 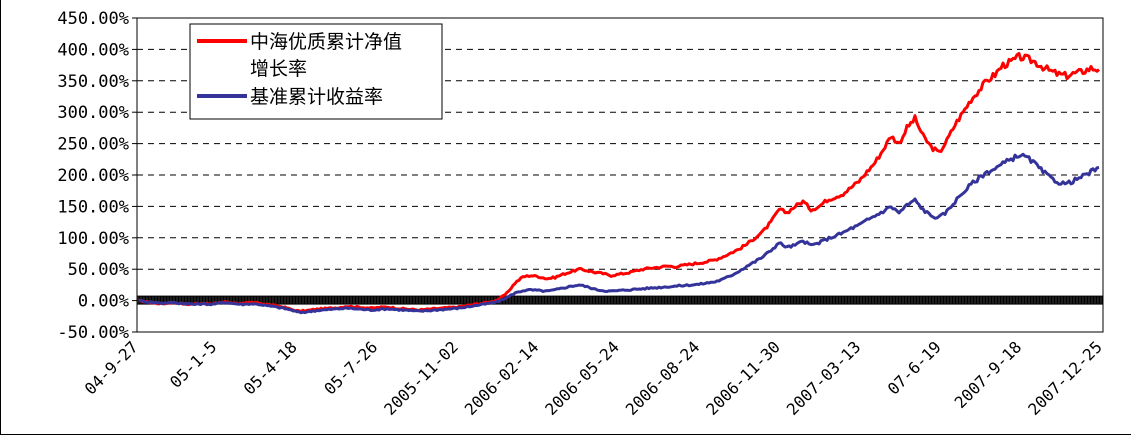 What do you see at coordinates (350, 367) in the screenshot?
I see `x-tick-label: 05-7-26` at bounding box center [350, 367].